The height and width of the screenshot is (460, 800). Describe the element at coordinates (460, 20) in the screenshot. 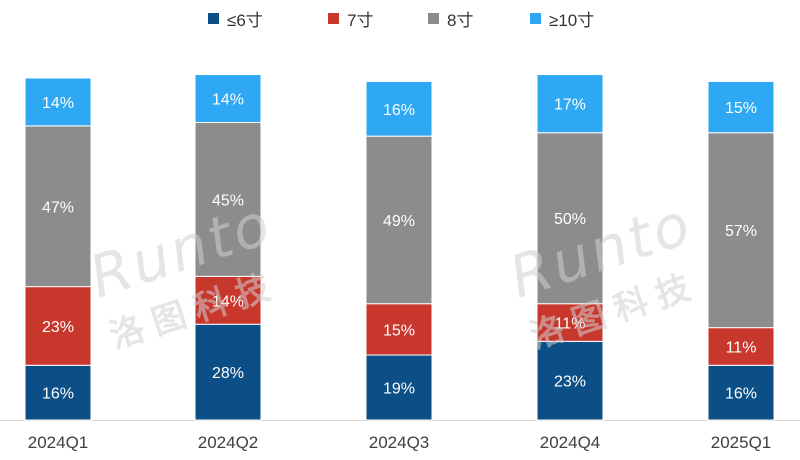

I see `legend-label-8: 8寸` at that location.